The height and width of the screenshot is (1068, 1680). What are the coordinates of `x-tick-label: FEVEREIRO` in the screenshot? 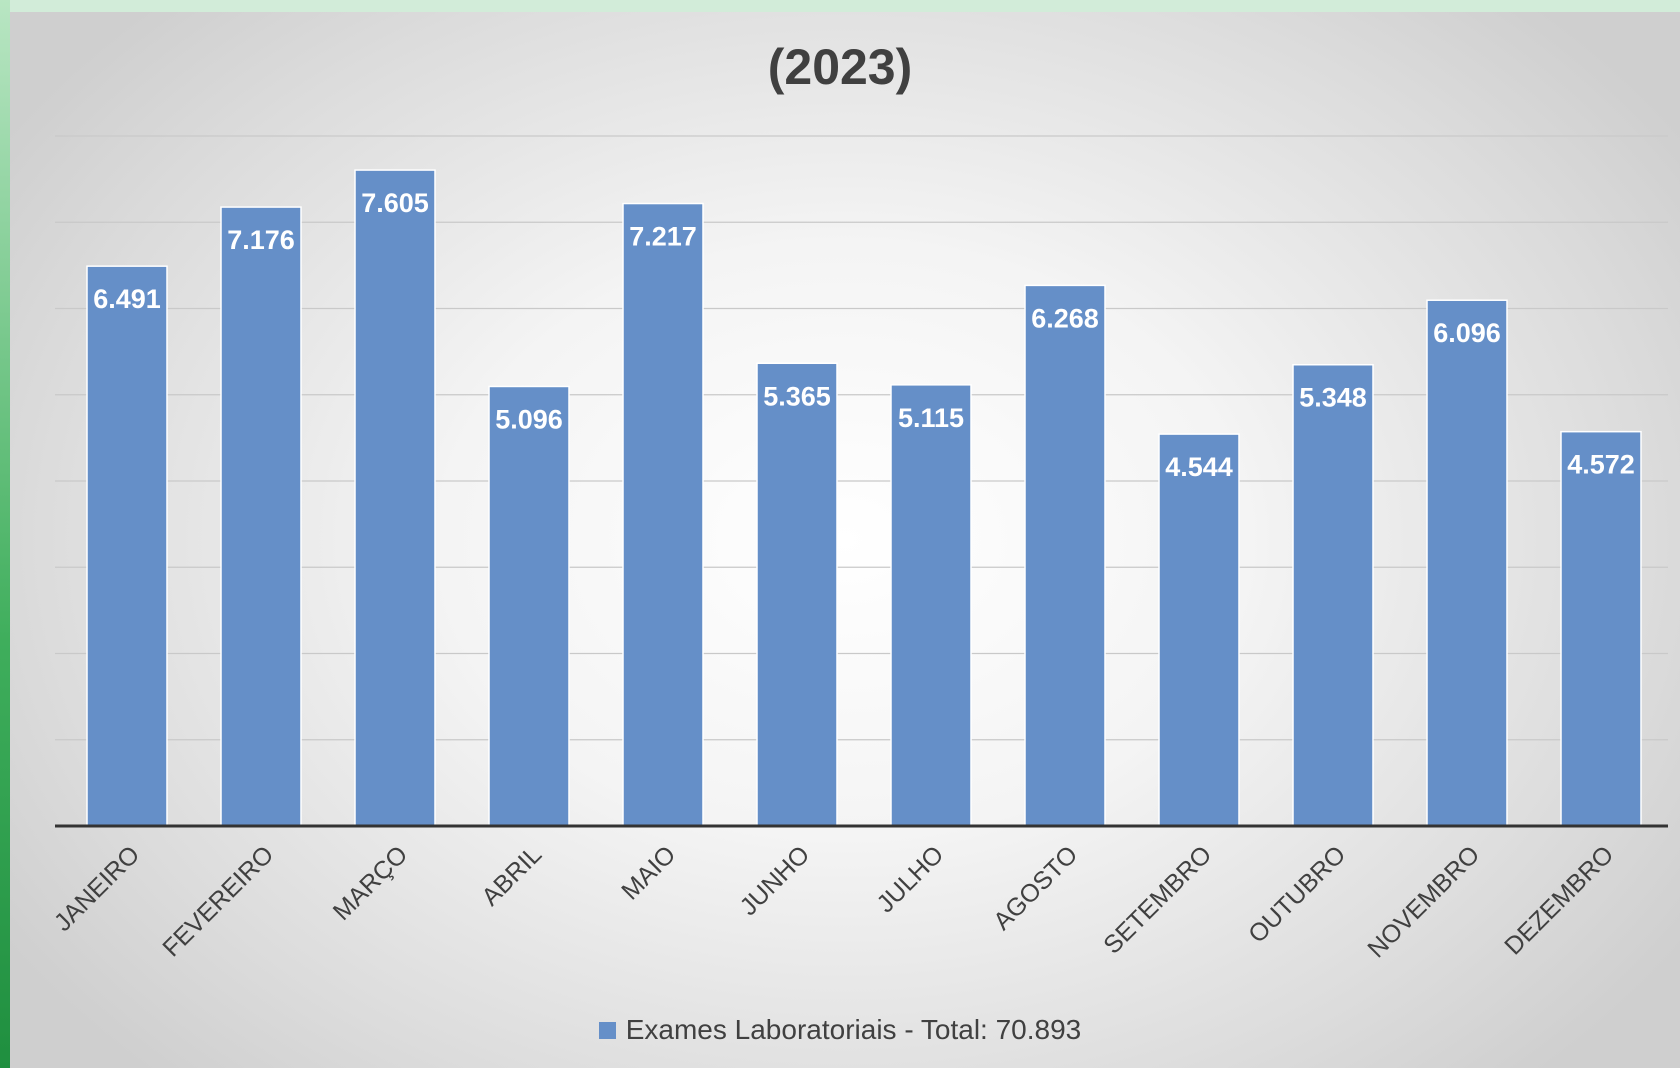 It's located at (218, 901).